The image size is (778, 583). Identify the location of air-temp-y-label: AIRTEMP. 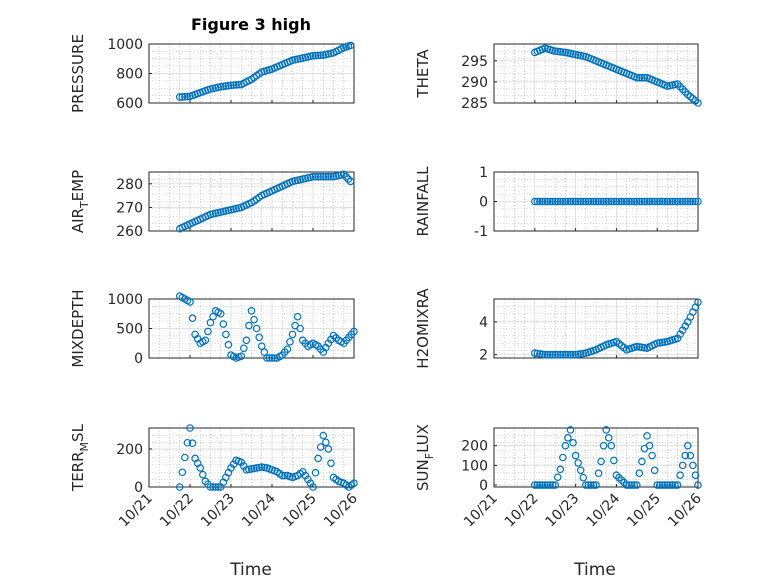
(80, 201).